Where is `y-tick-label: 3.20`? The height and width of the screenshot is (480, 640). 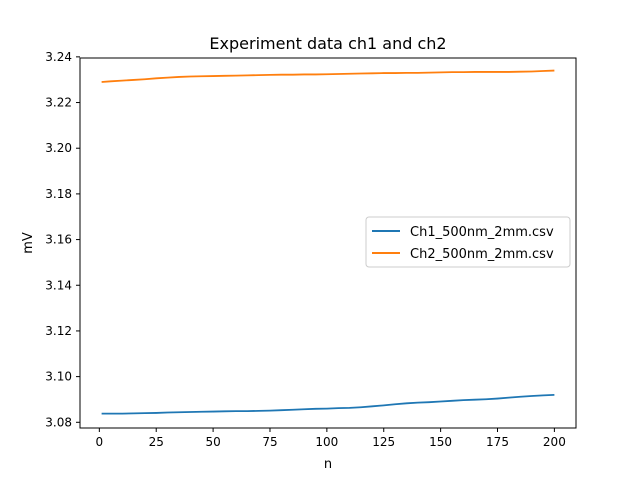
y-tick-label: 3.20 is located at coordinates (58, 148).